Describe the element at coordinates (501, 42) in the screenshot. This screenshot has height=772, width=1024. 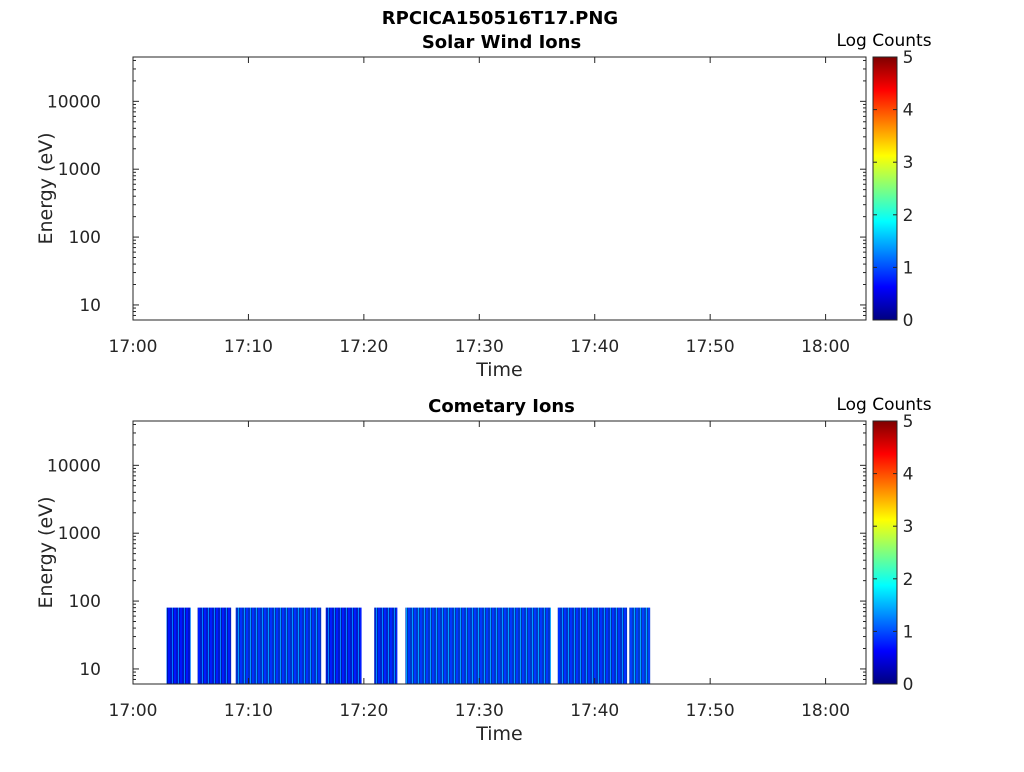
I see `panel-title: Solar Wind Ions` at that location.